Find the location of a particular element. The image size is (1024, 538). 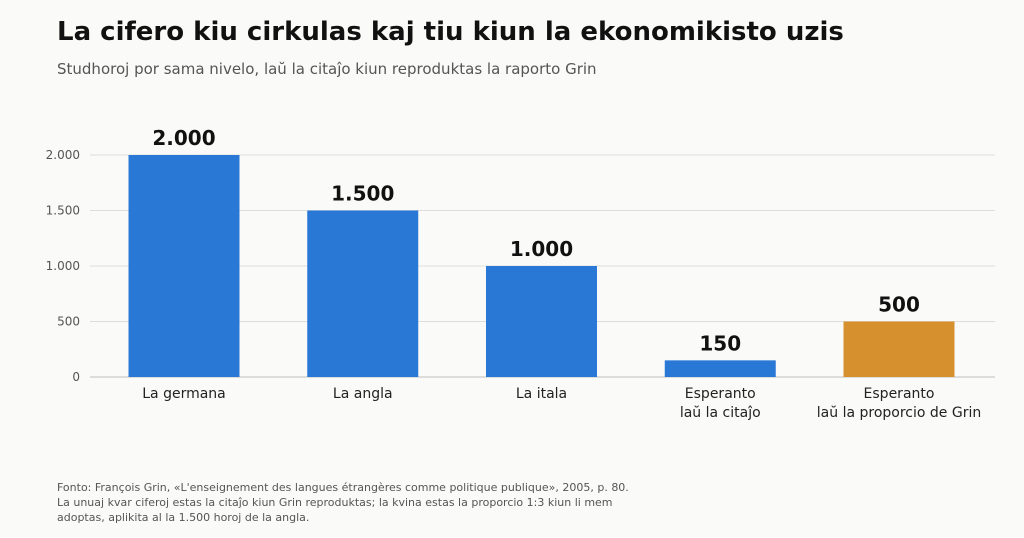

x-tick-label: laŭ la proporcio de Grin is located at coordinates (899, 413).